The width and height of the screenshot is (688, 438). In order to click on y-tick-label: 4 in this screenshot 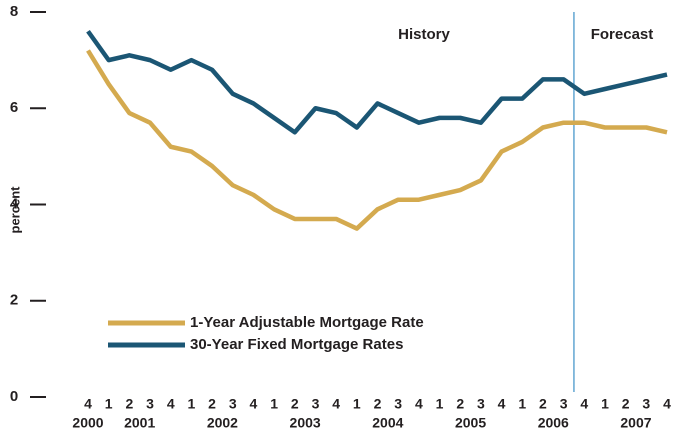, I will do `click(14, 203)`.